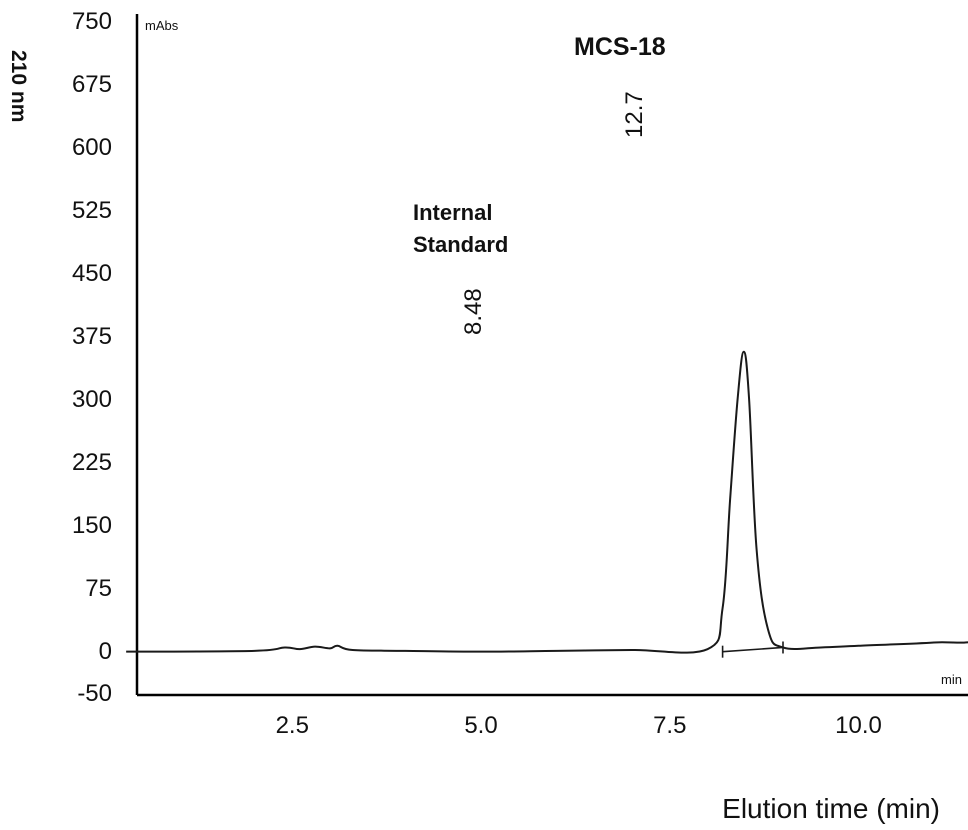 The image size is (968, 830). I want to click on mcs-18-label: MCS-18, so click(620, 47).